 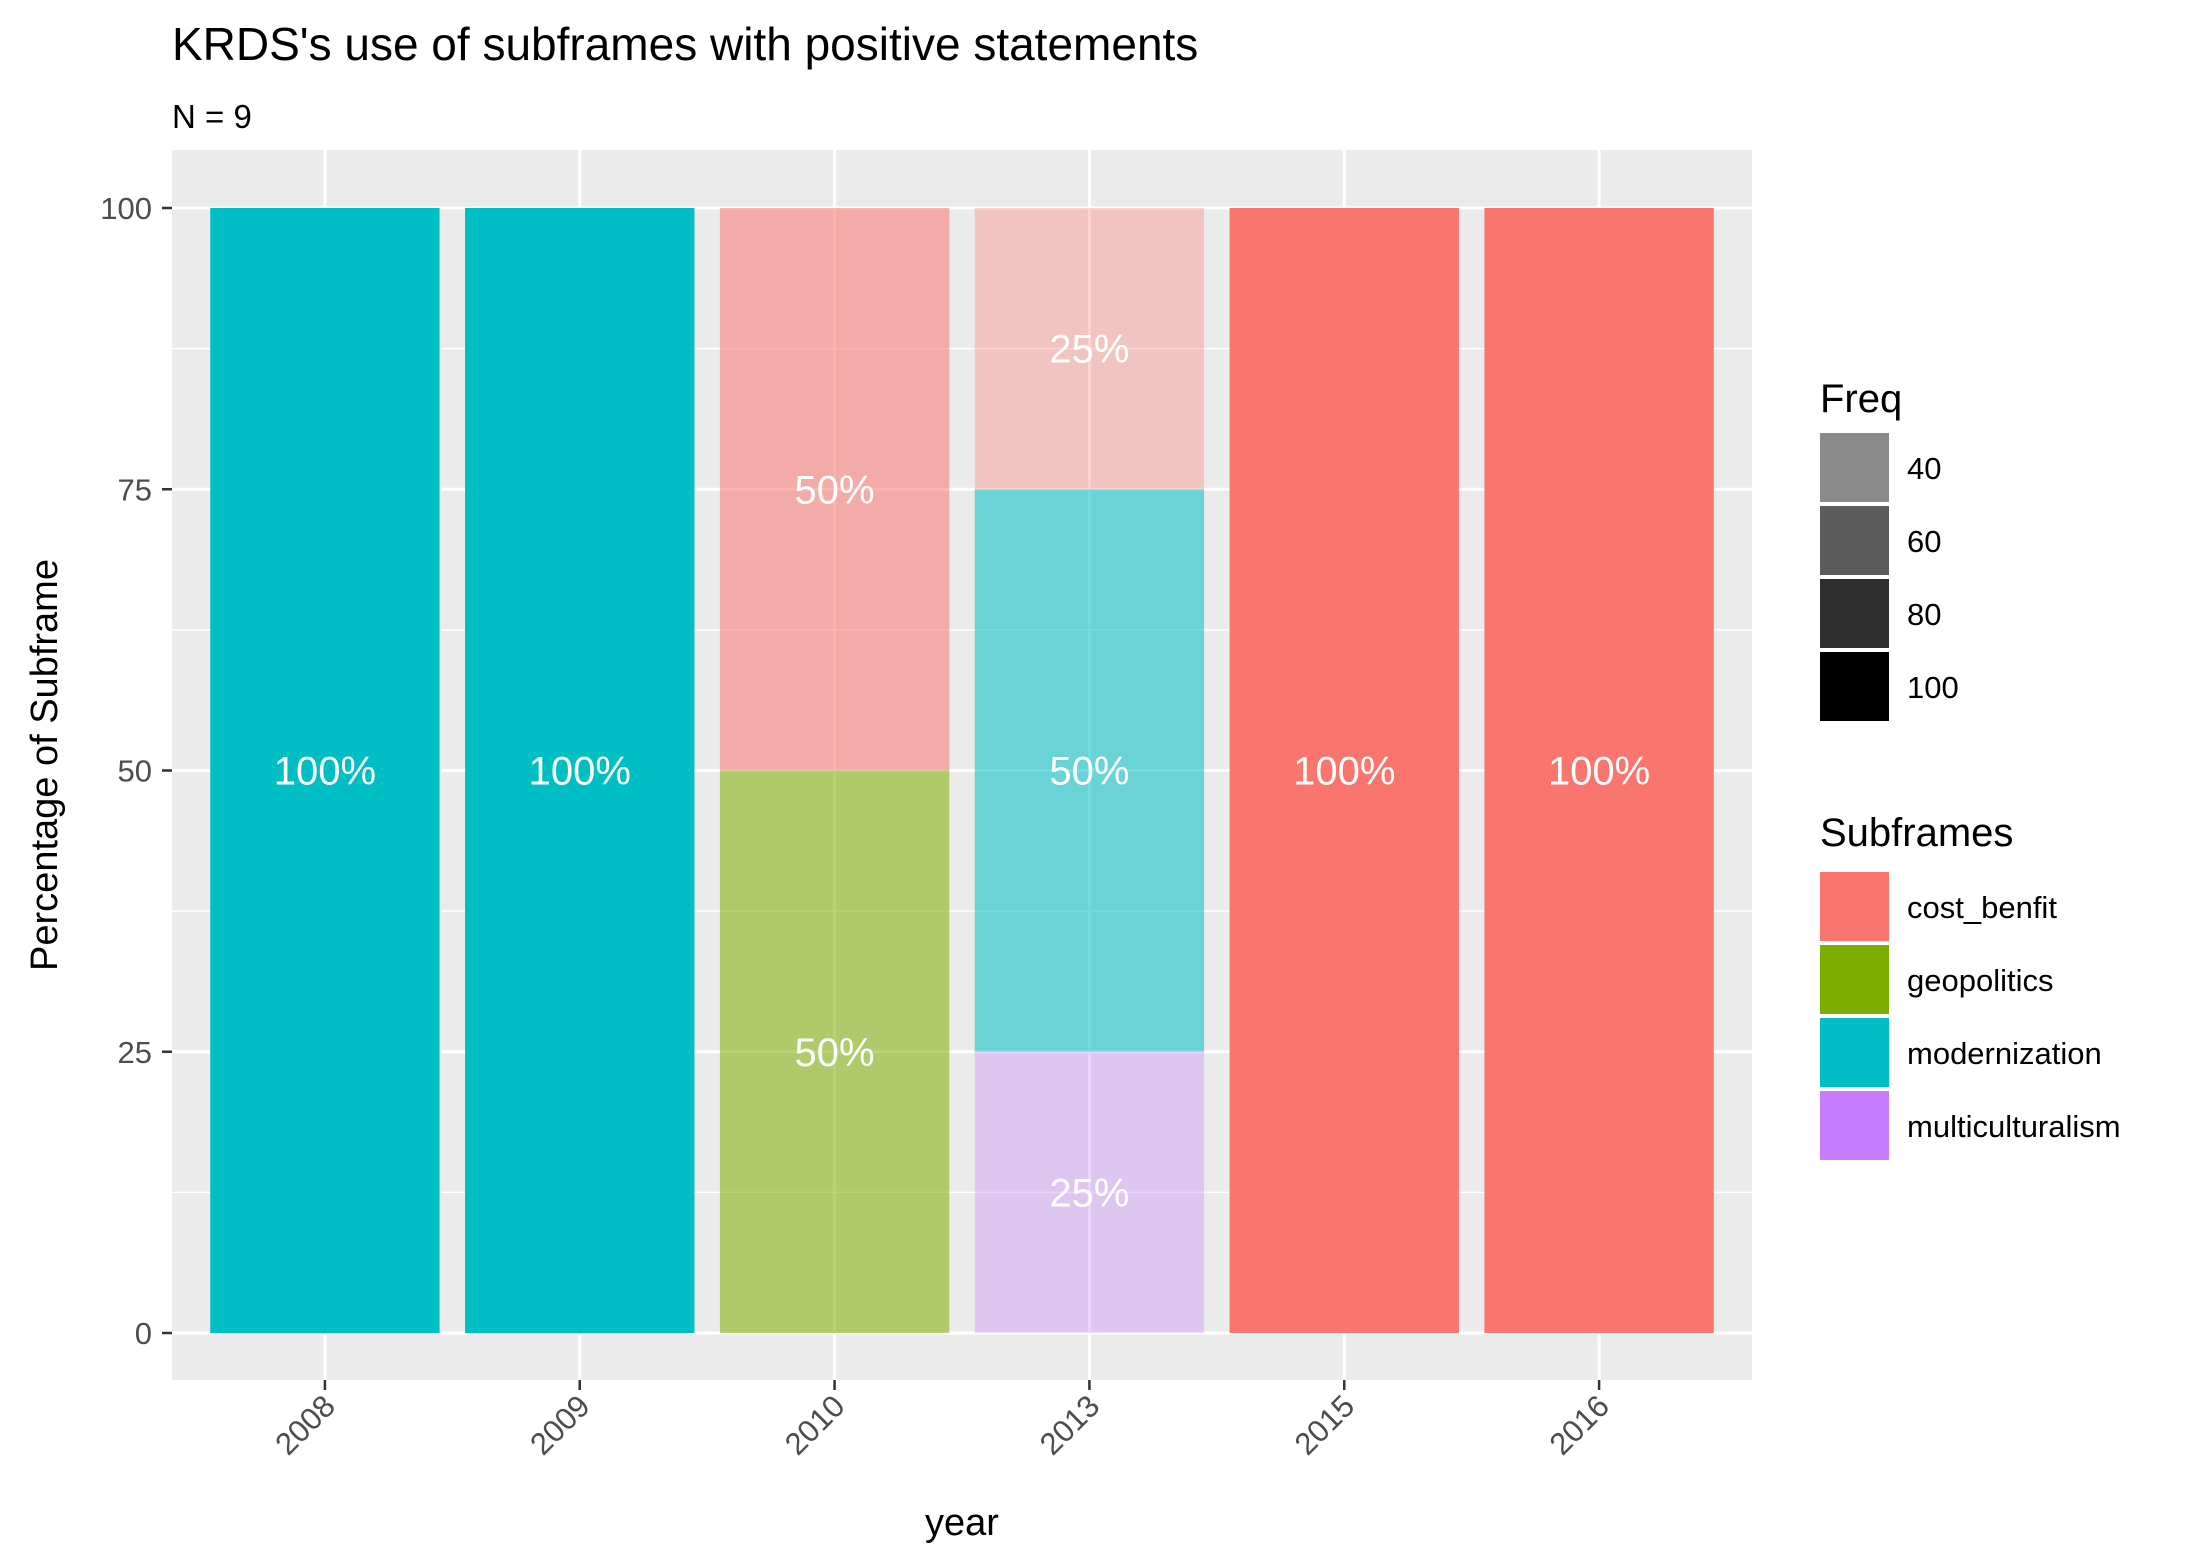 I want to click on bar-segment-multiculturalism-2013, so click(x=1089, y=1192).